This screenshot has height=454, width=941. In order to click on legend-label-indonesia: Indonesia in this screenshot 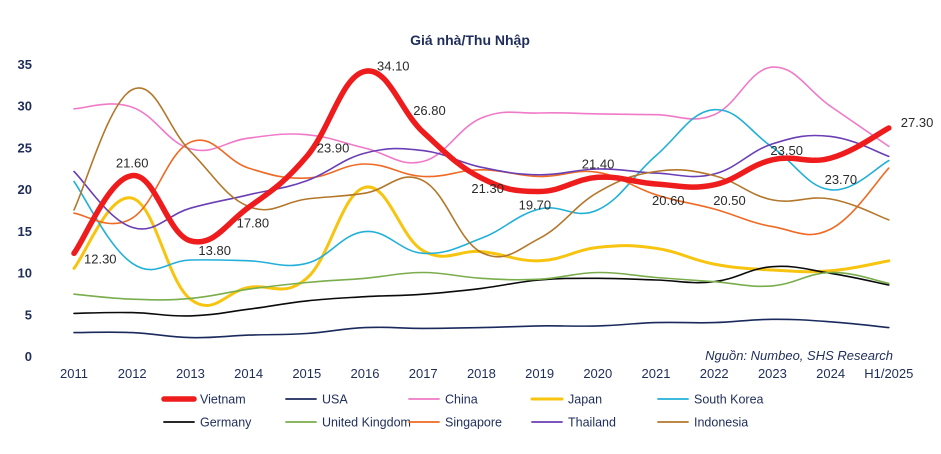, I will do `click(721, 423)`.